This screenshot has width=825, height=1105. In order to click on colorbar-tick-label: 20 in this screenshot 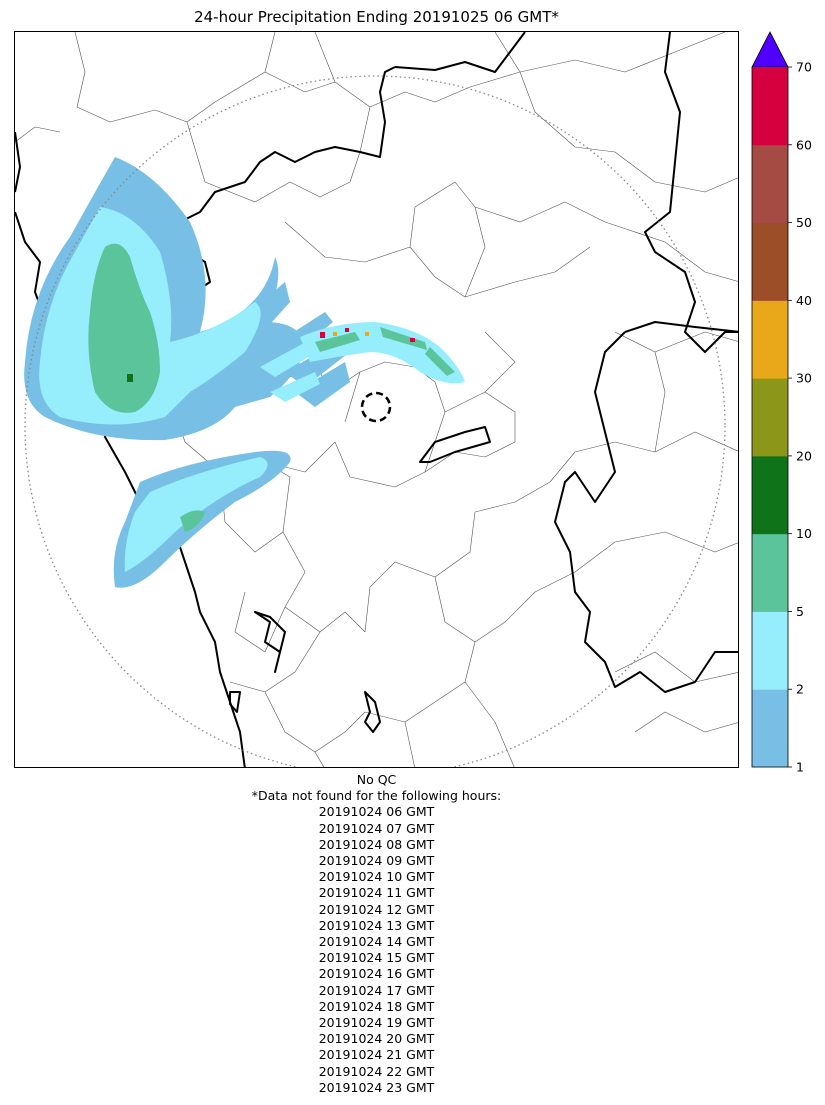, I will do `click(804, 455)`.